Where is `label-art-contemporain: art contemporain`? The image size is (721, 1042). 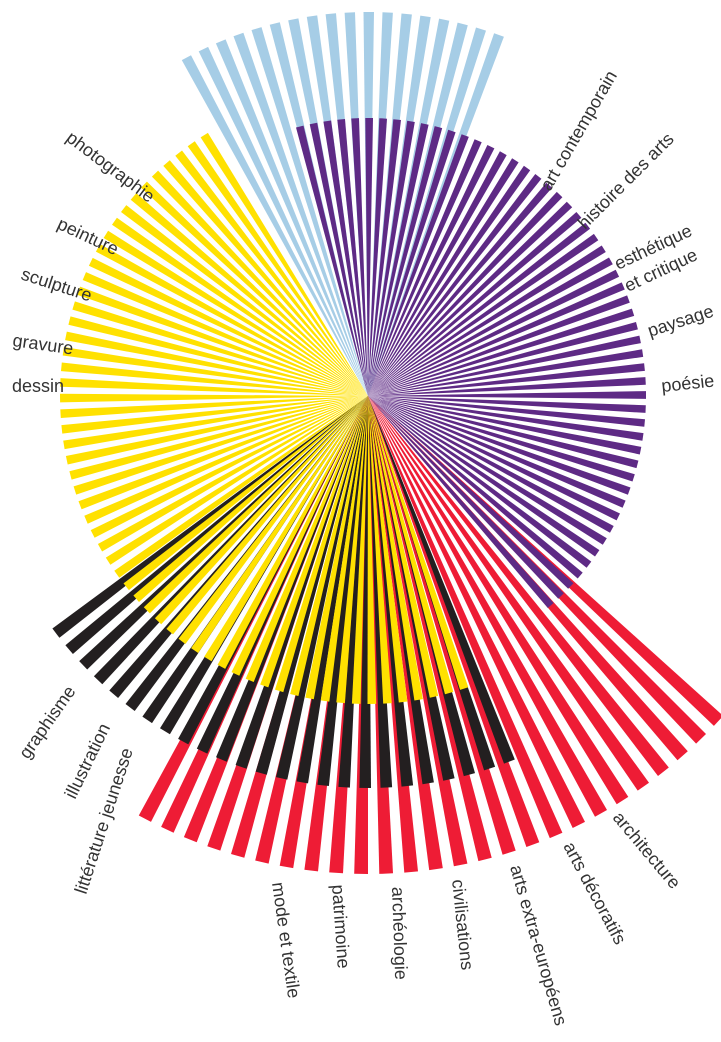
label-art-contemporain: art contemporain is located at coordinates (578, 130).